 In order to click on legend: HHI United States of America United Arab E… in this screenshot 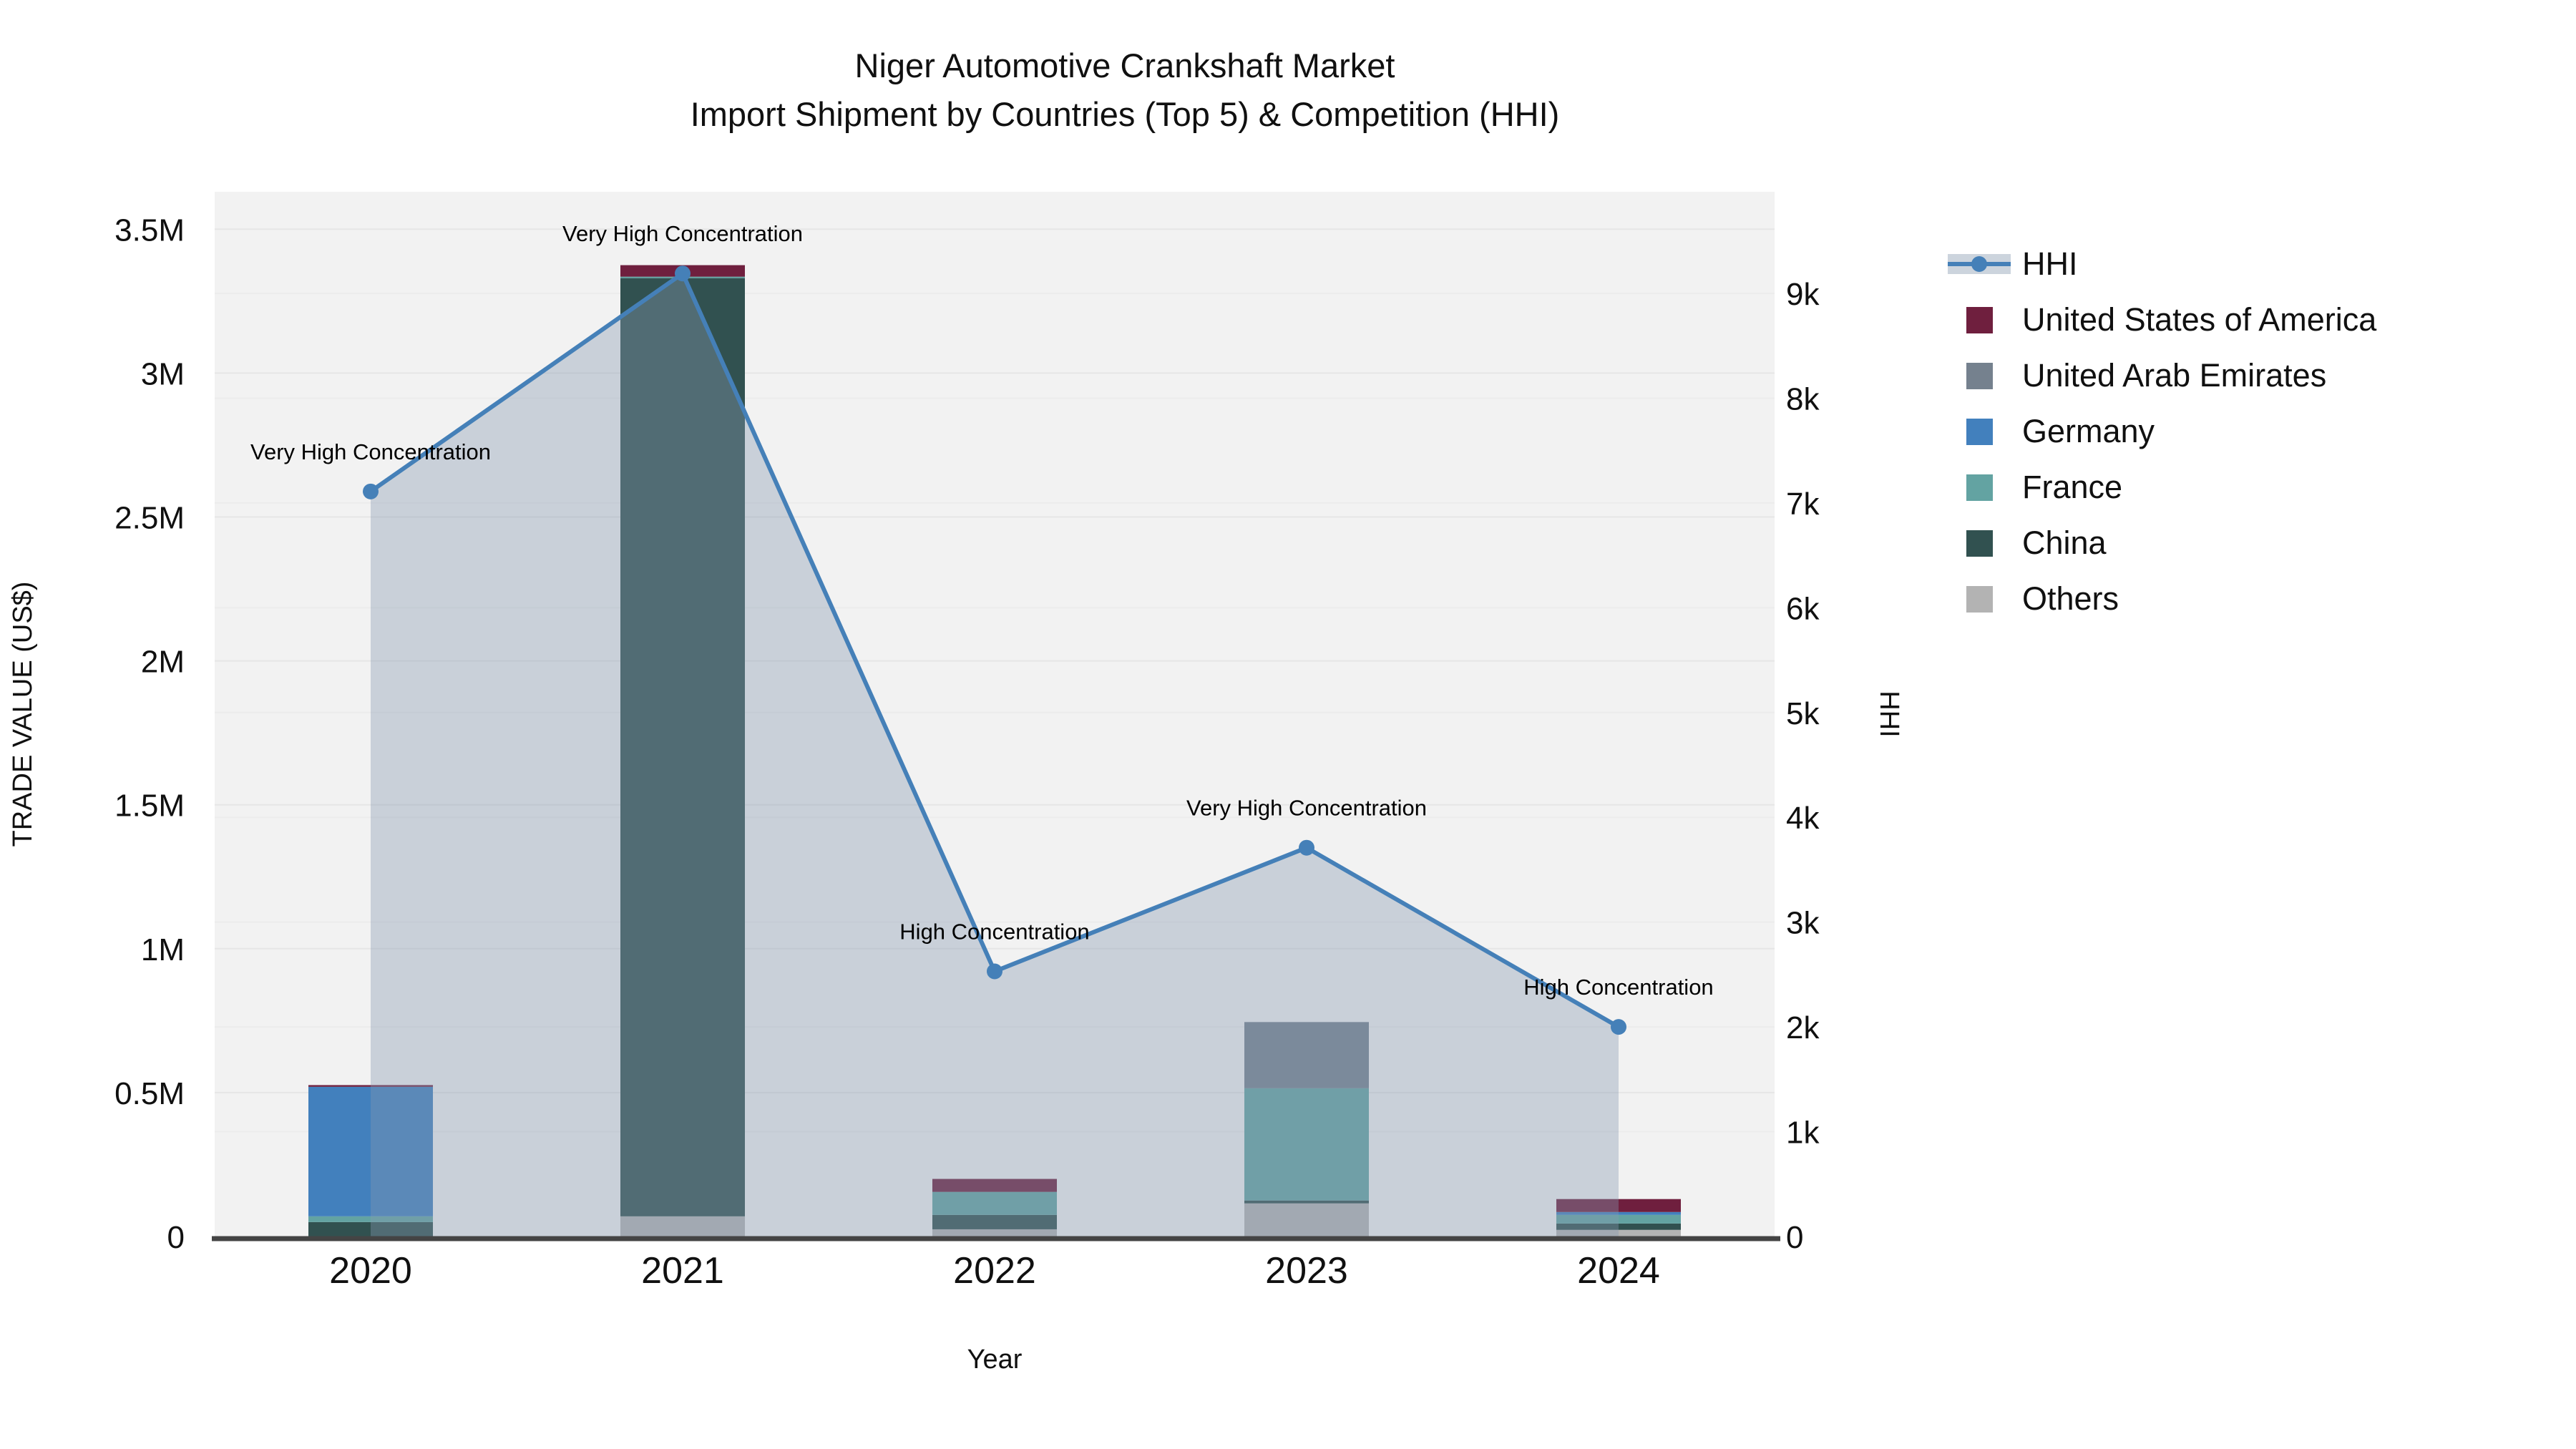, I will do `click(2162, 431)`.